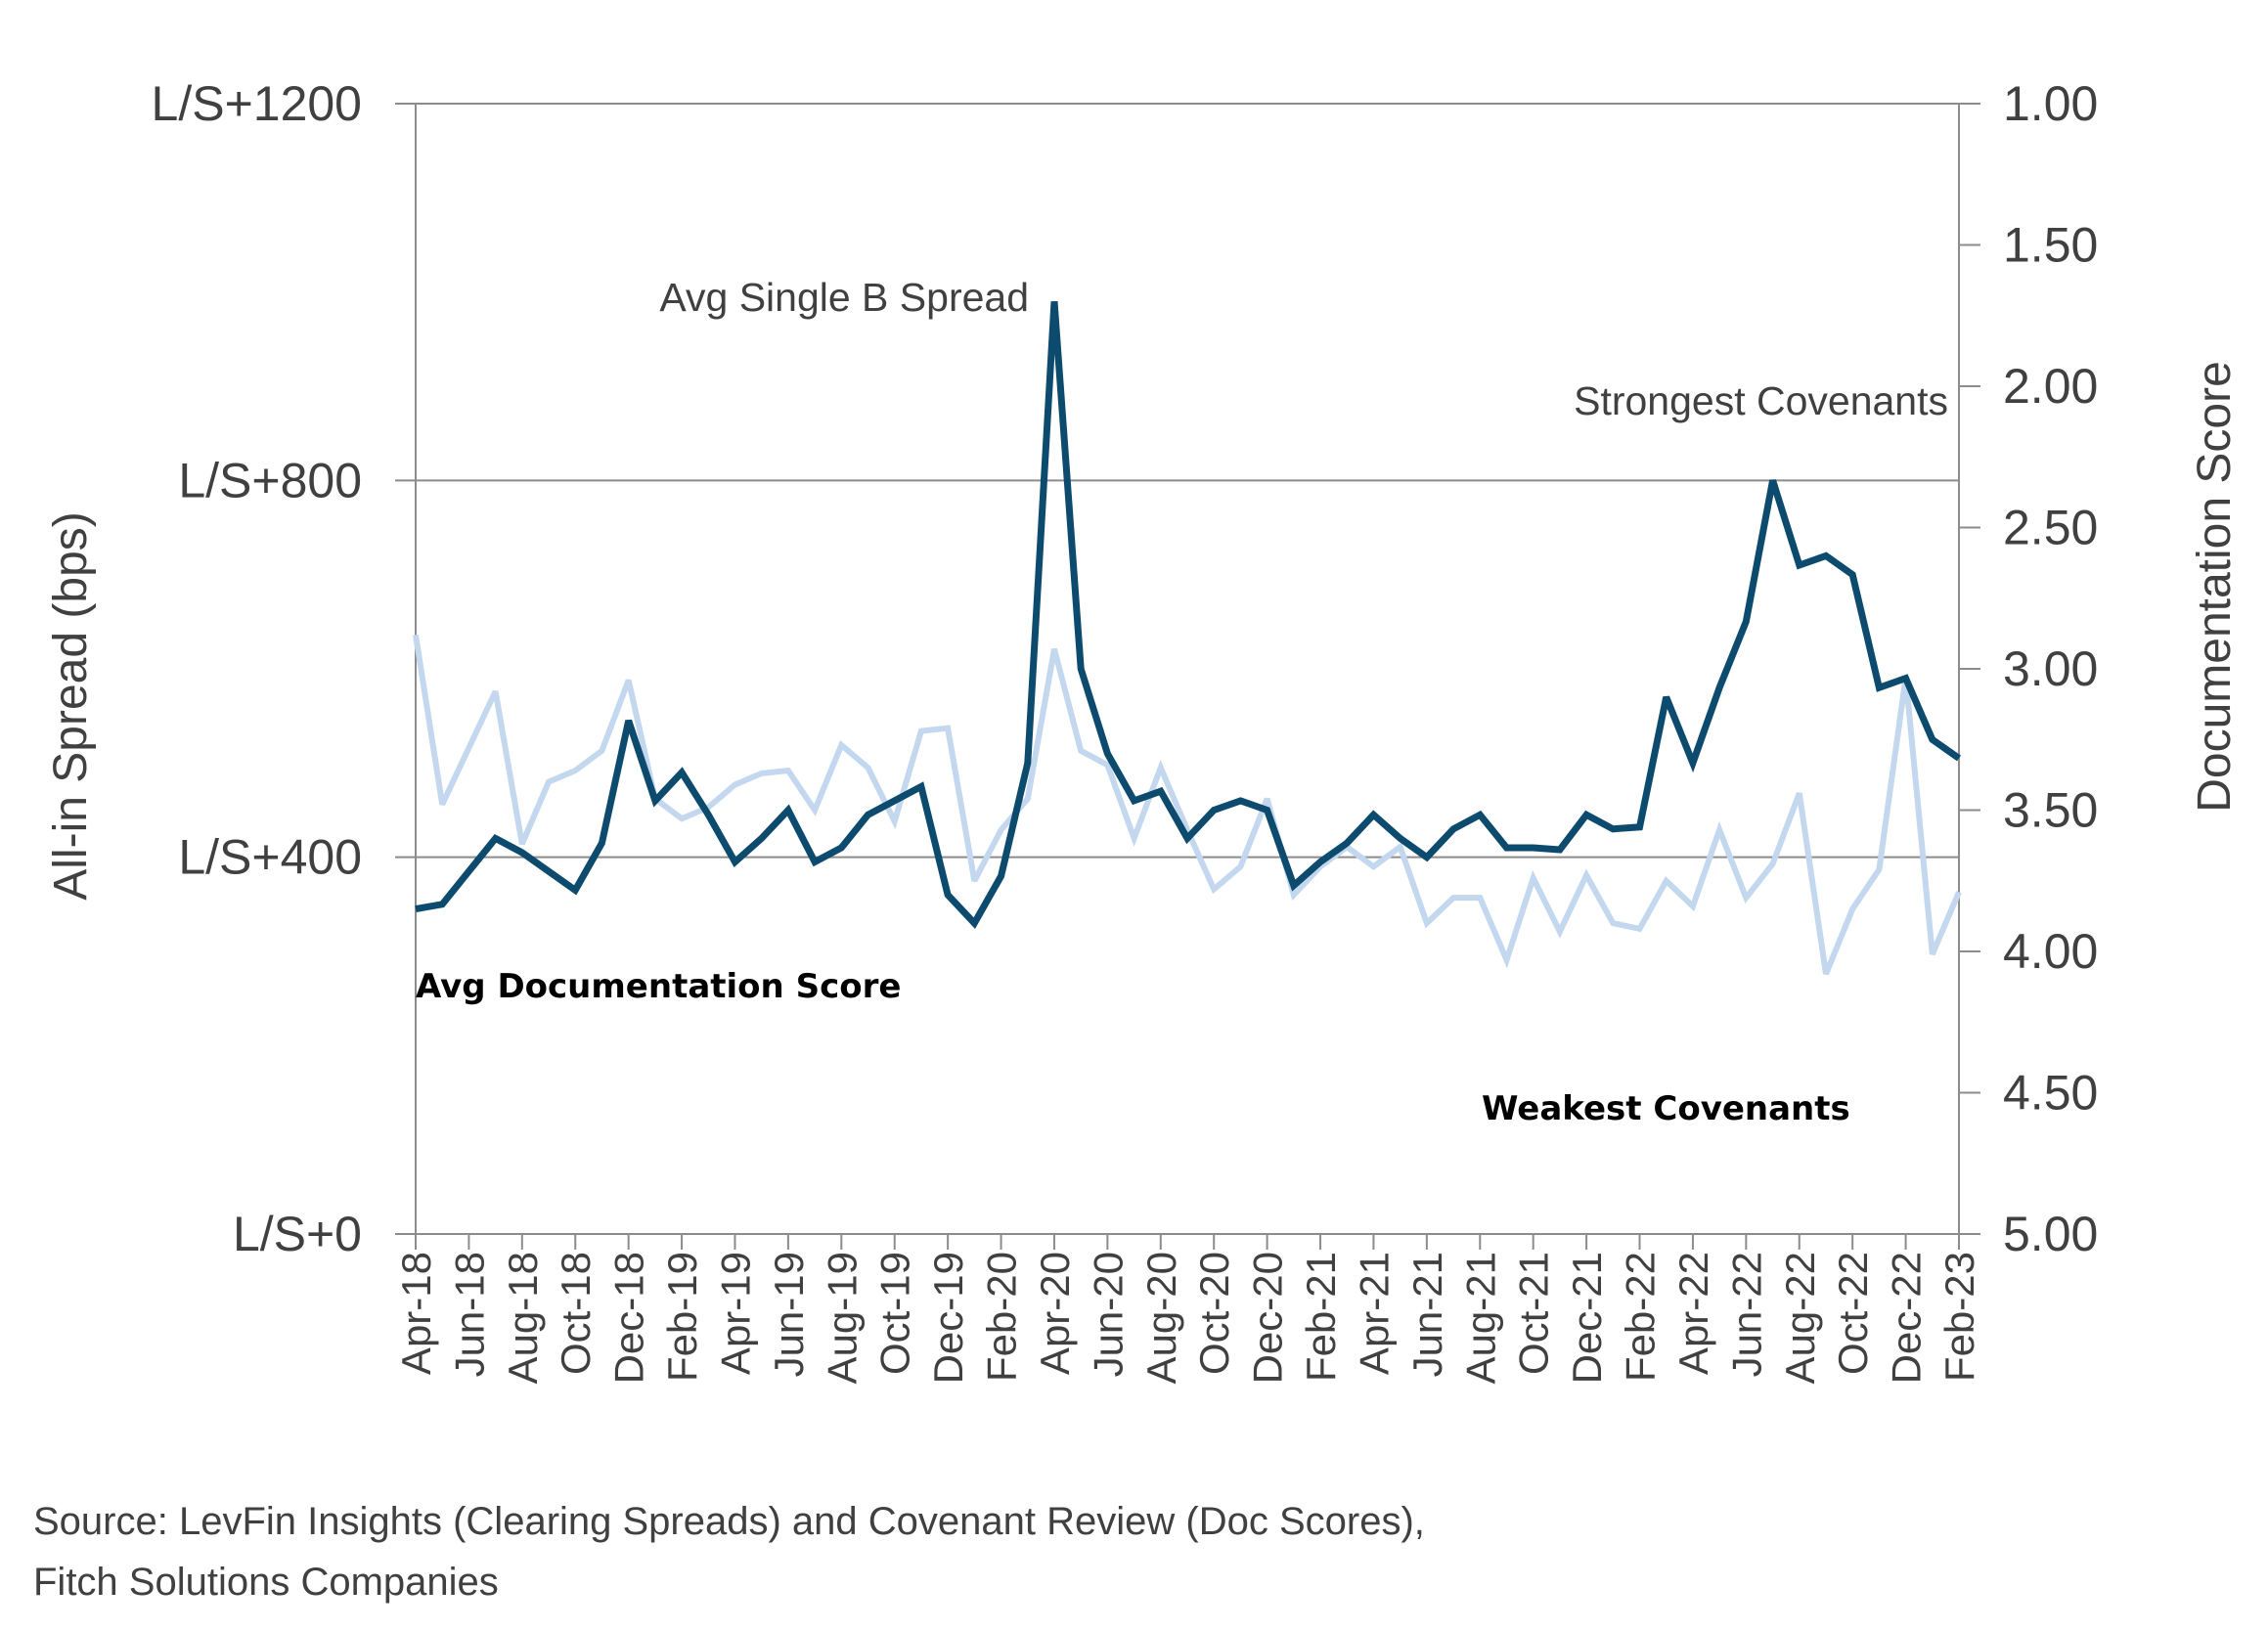 This screenshot has width=2268, height=1631. Describe the element at coordinates (895, 1313) in the screenshot. I see `x-tick-label: Oct-19` at that location.